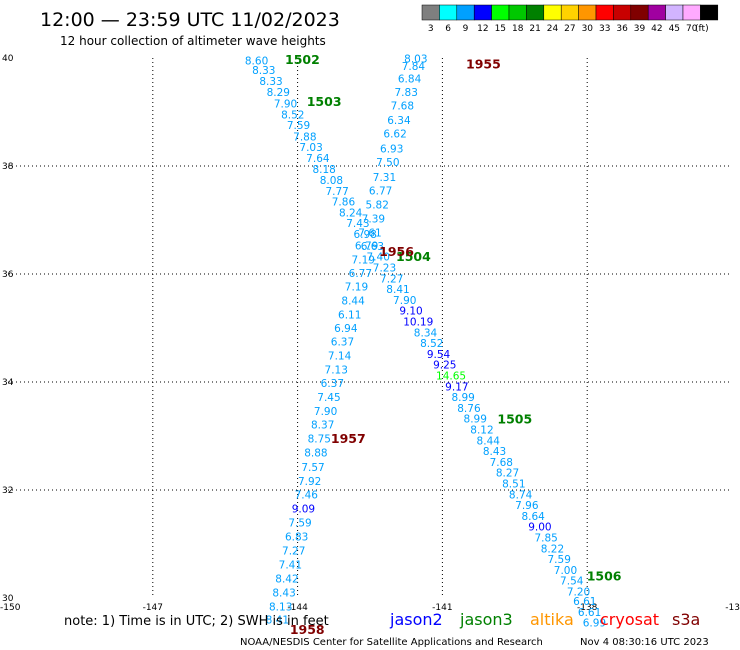 The width and height of the screenshot is (740, 650). I want to click on swh-value: 7.23, so click(384, 269).